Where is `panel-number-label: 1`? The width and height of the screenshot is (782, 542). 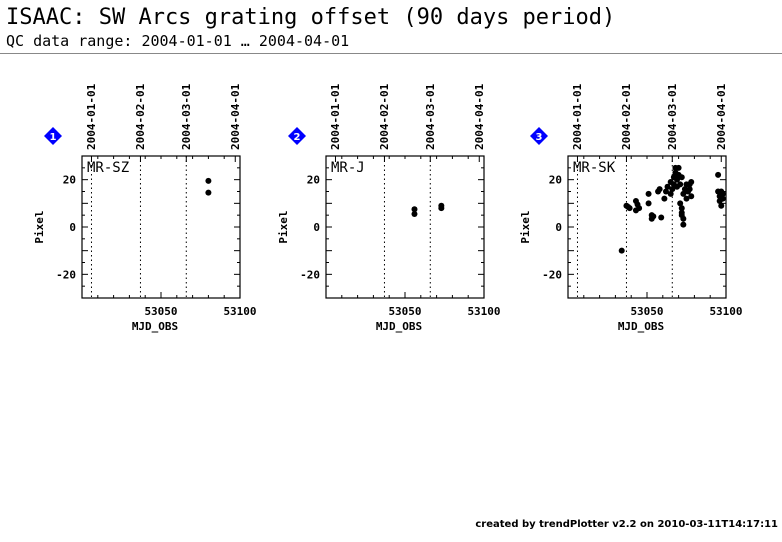
panel-number-label: 1 is located at coordinates (53, 137).